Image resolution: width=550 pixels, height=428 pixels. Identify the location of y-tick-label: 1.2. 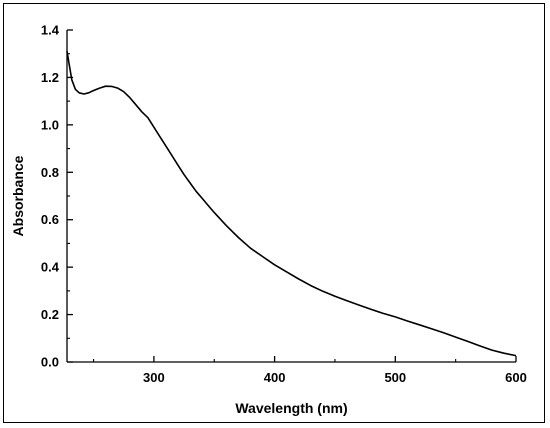
(50, 77).